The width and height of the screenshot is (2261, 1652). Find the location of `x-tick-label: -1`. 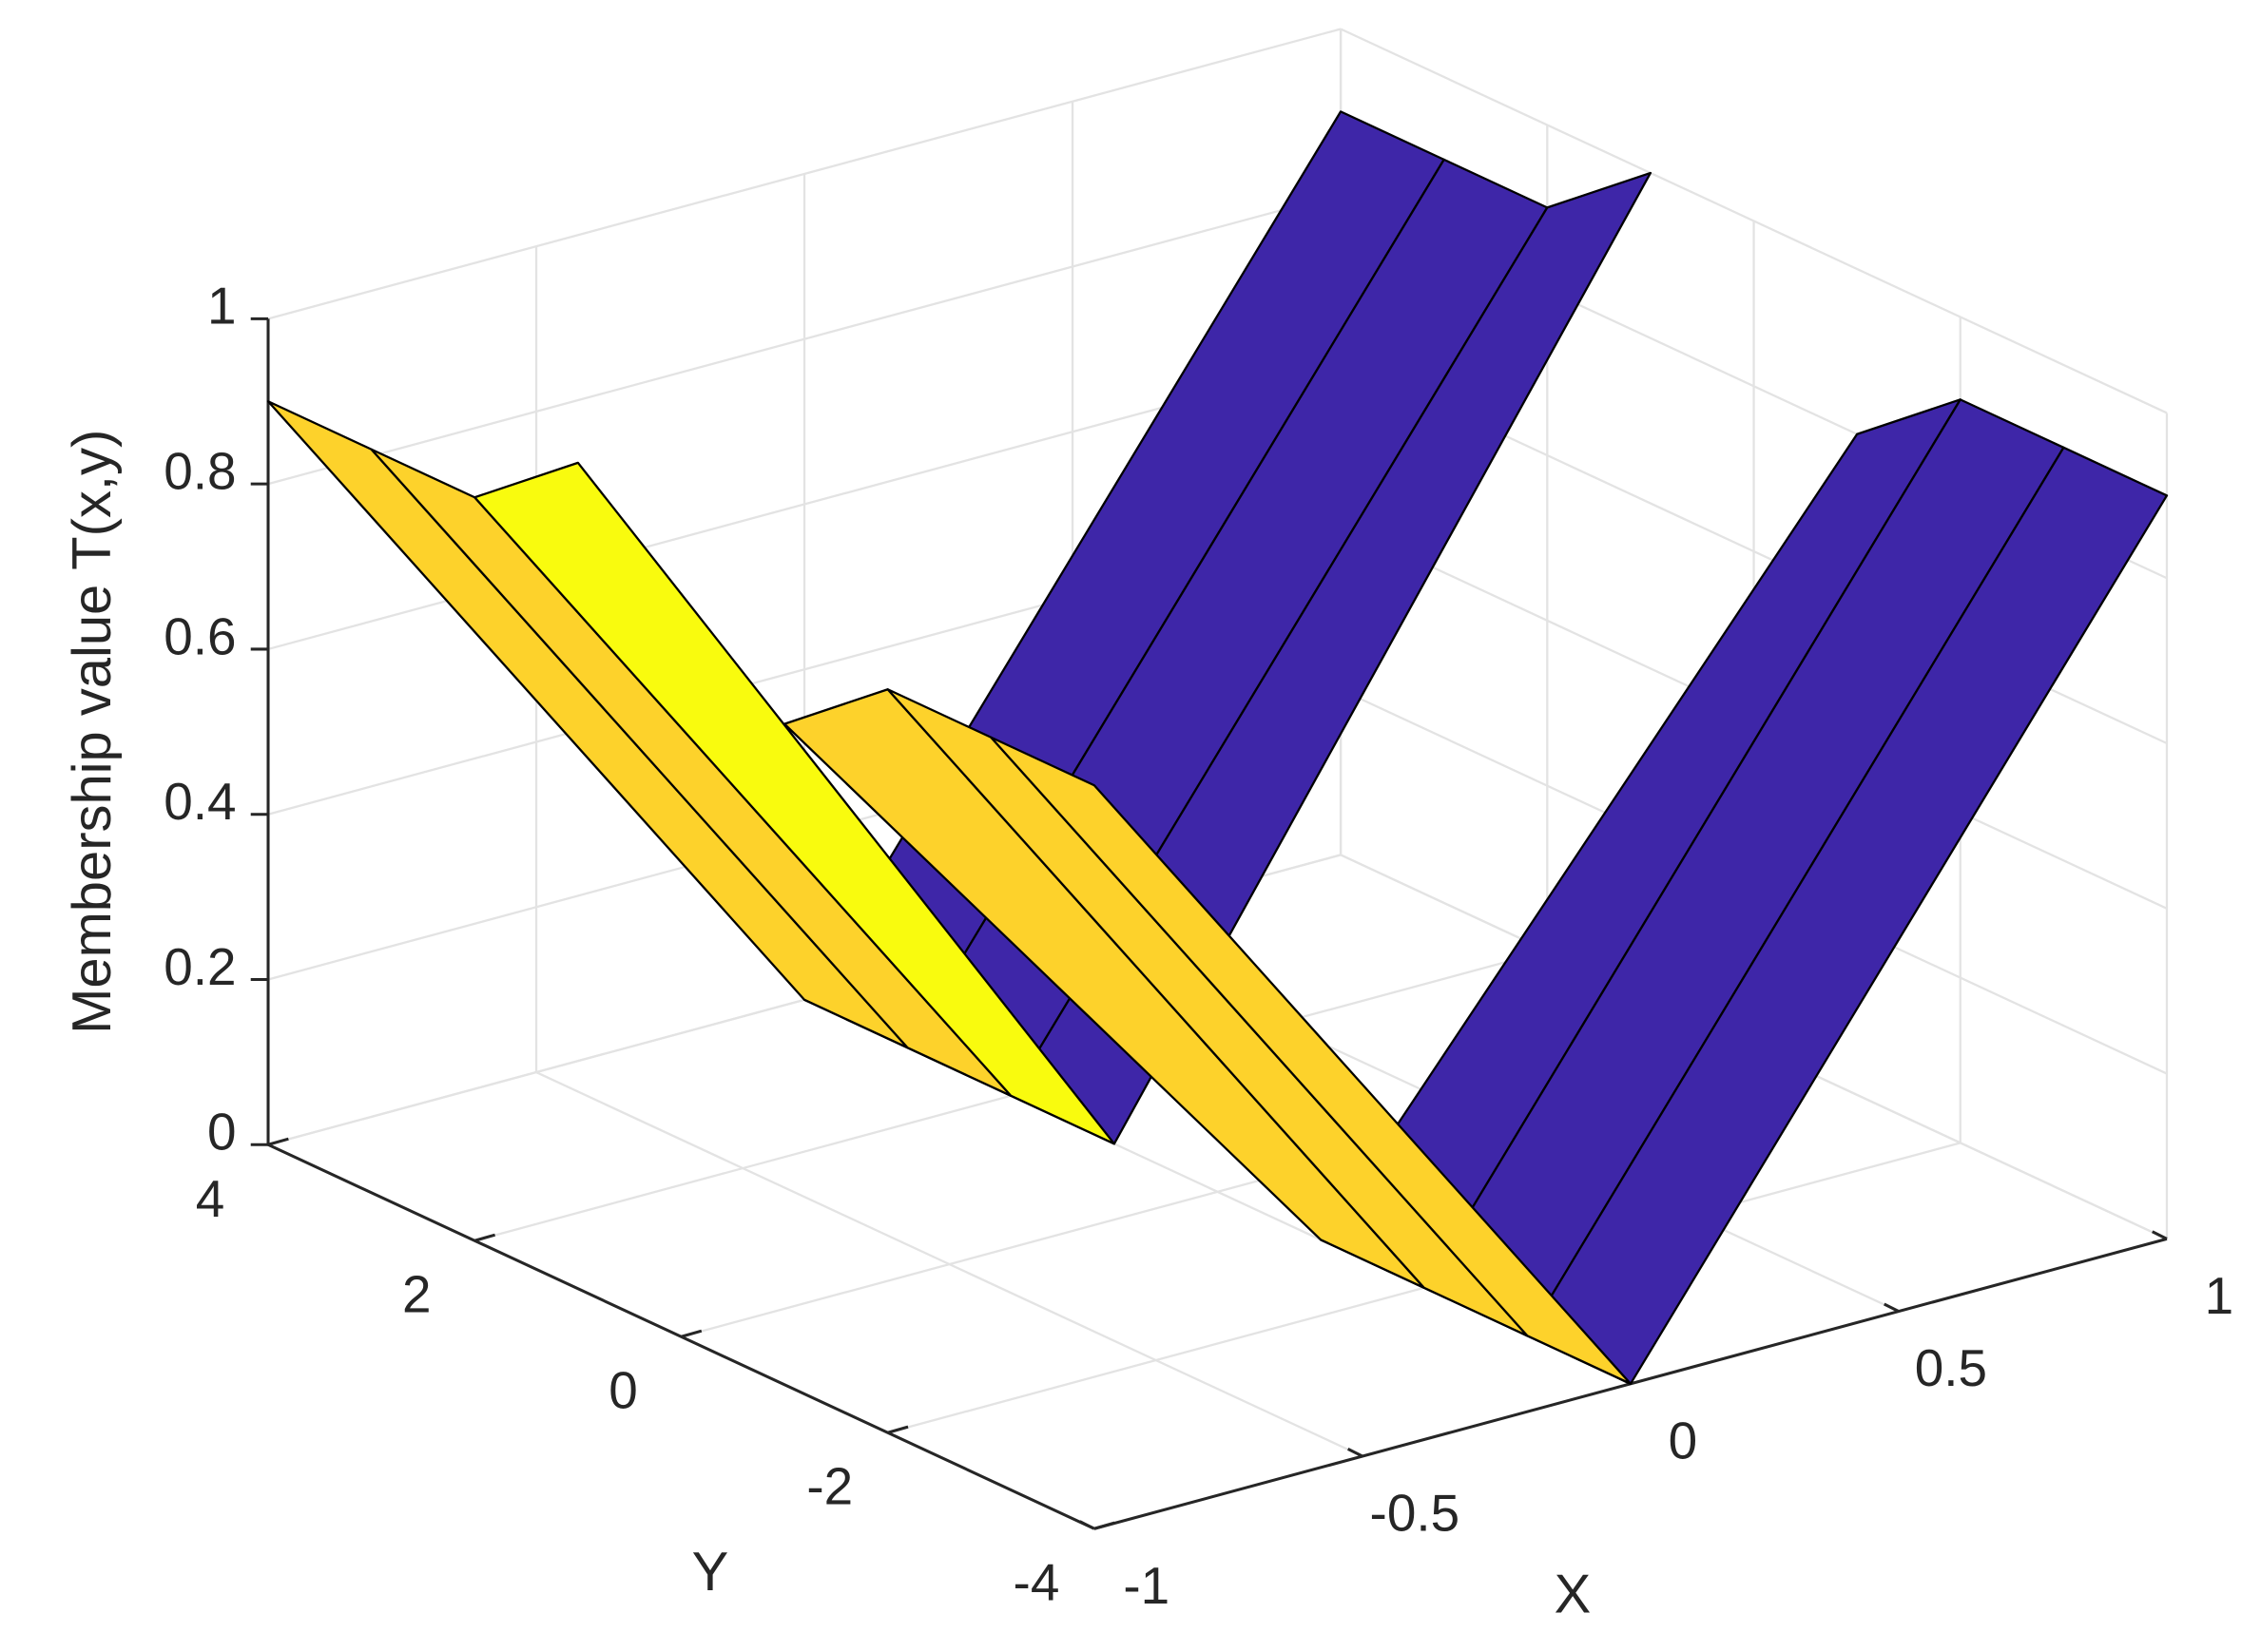

x-tick-label: -1 is located at coordinates (1146, 1585).